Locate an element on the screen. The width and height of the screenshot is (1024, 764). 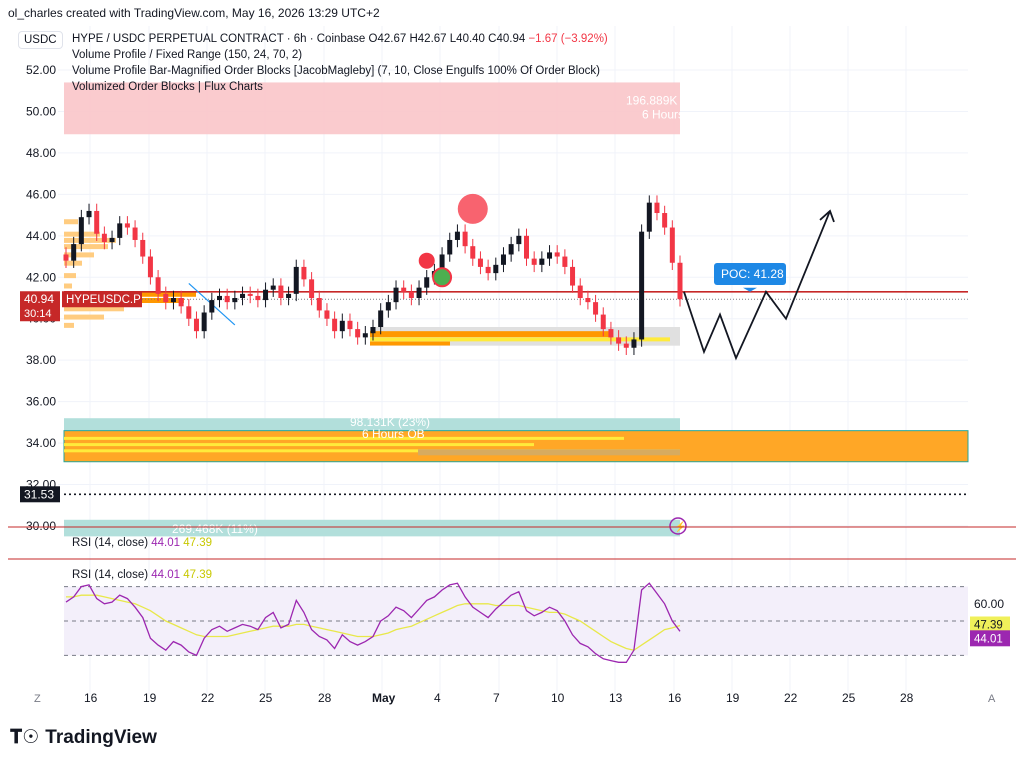
bullish-order-block is located at coordinates (372, 424).